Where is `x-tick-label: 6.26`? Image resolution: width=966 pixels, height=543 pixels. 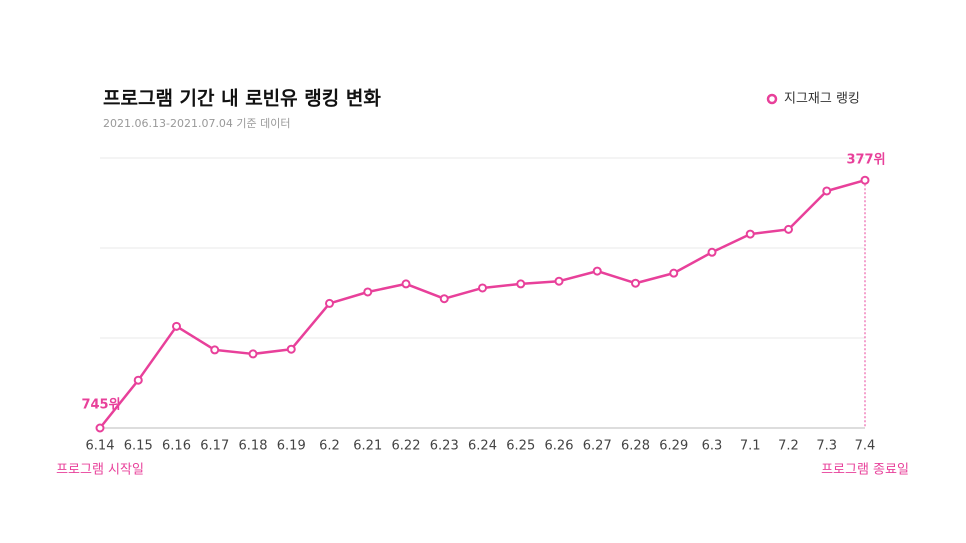
x-tick-label: 6.26 is located at coordinates (559, 446).